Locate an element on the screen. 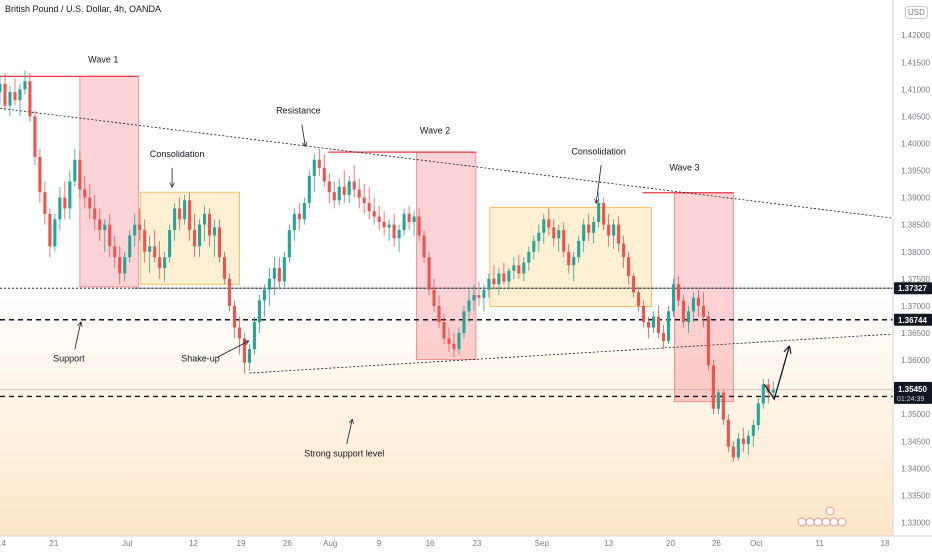 Image resolution: width=932 pixels, height=555 pixels. annotation-strong-support: Strong support level is located at coordinates (344, 453).